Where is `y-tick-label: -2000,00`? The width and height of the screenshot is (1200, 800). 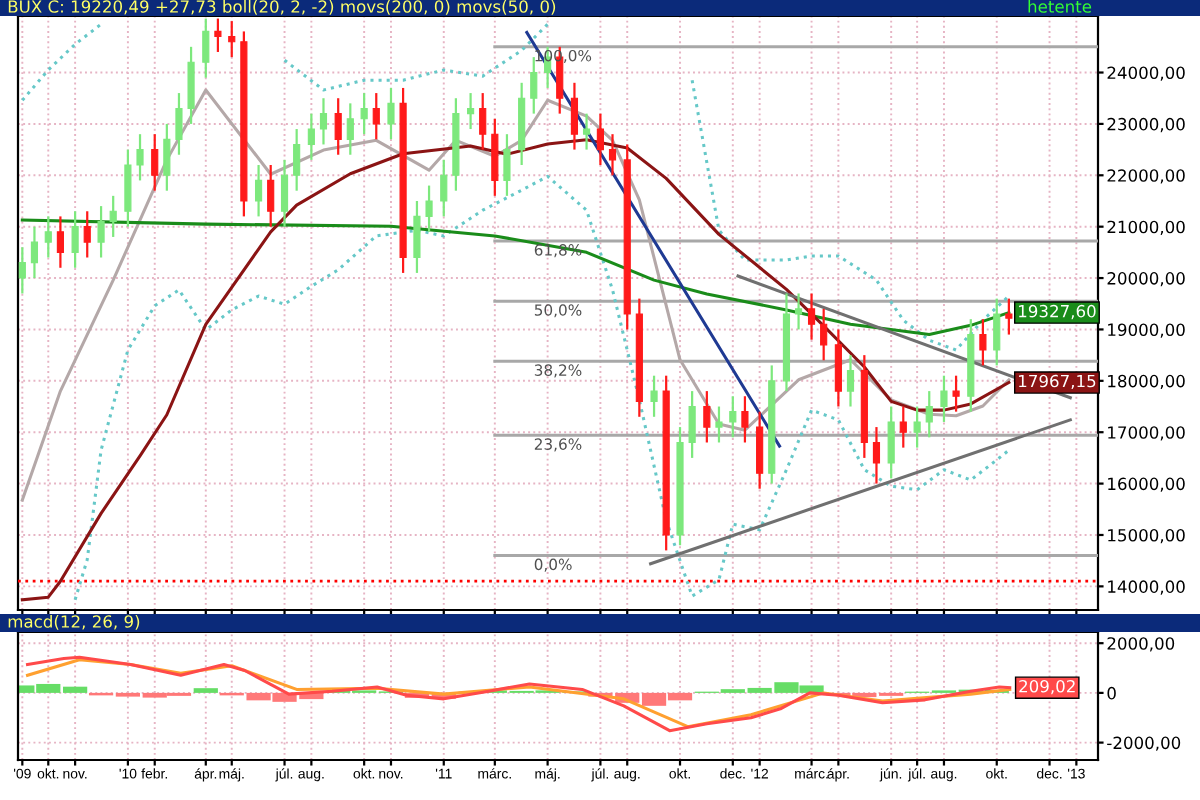 y-tick-label: -2000,00 is located at coordinates (1144, 743).